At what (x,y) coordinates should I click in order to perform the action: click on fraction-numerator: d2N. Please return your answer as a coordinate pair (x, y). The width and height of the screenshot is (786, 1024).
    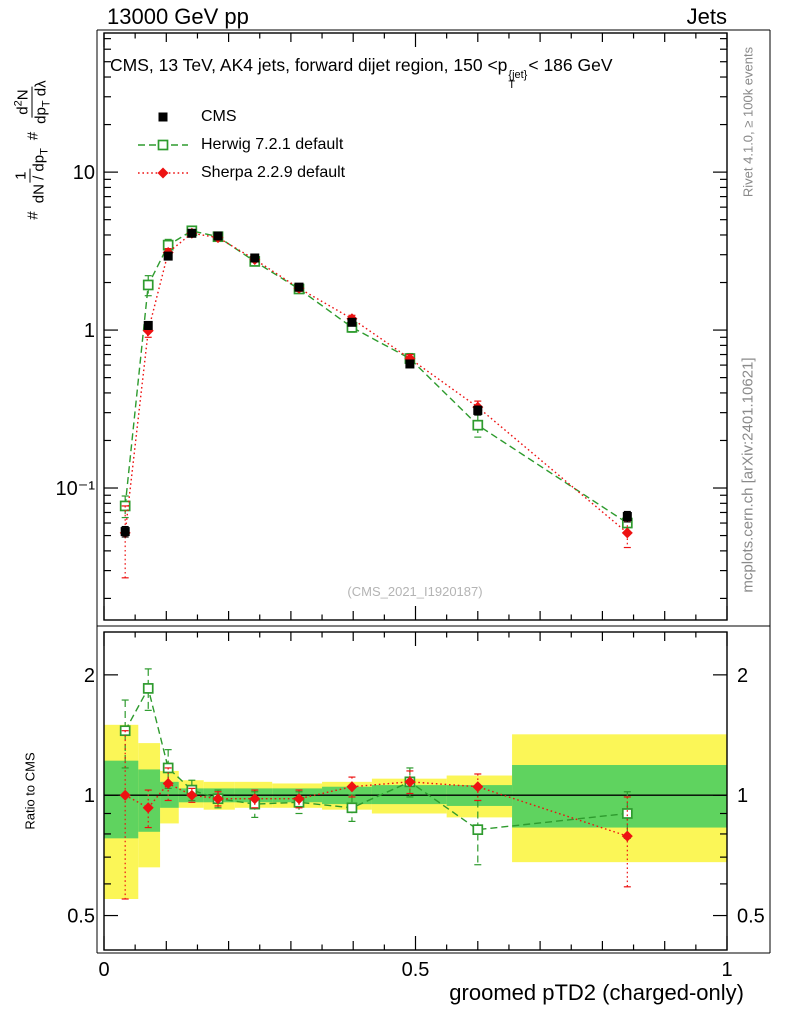
    Looking at the image, I should click on (21, 102).